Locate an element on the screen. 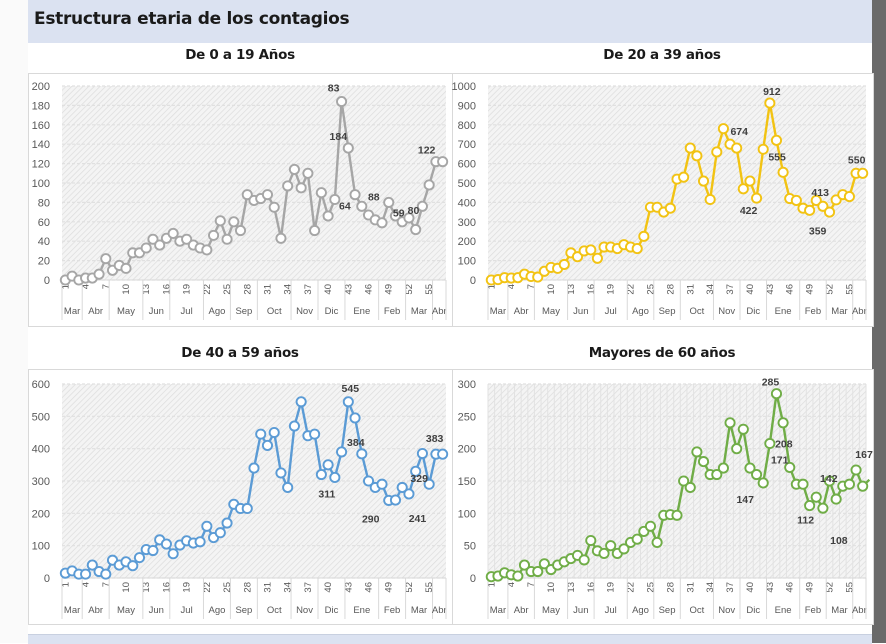 The height and width of the screenshot is (644, 886). data-label: 384 is located at coordinates (356, 443).